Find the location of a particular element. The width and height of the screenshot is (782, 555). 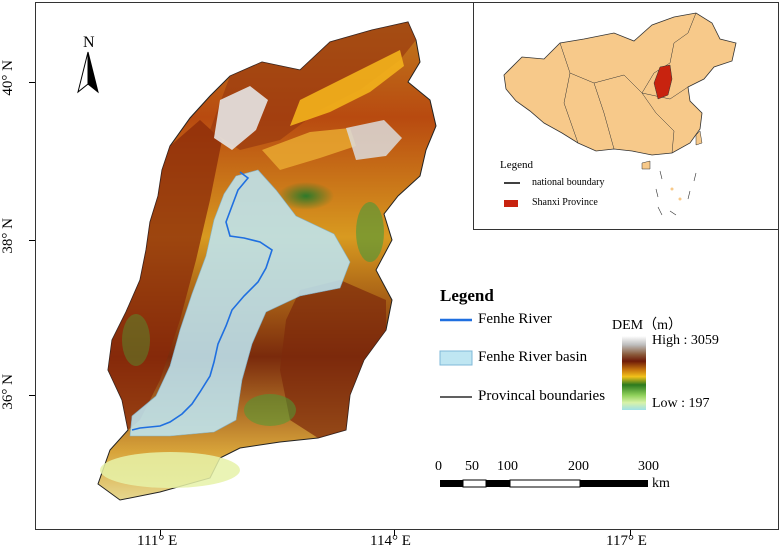

dem-high-label: High : 3059 is located at coordinates (685, 340).